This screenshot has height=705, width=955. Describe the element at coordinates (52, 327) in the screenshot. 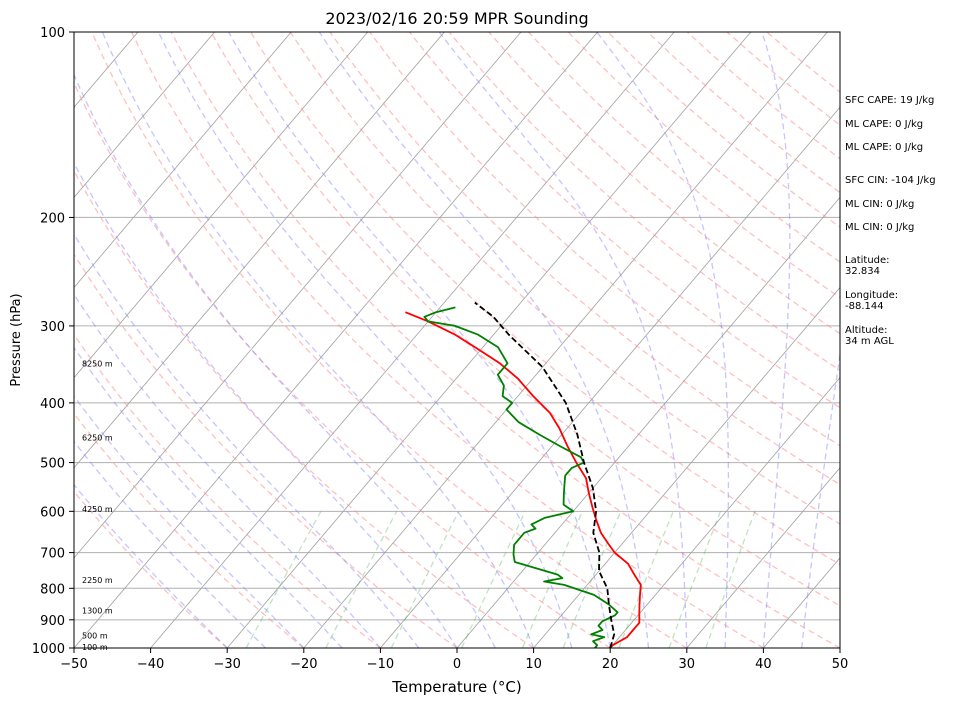

I see `y-tick-label: 300` at that location.